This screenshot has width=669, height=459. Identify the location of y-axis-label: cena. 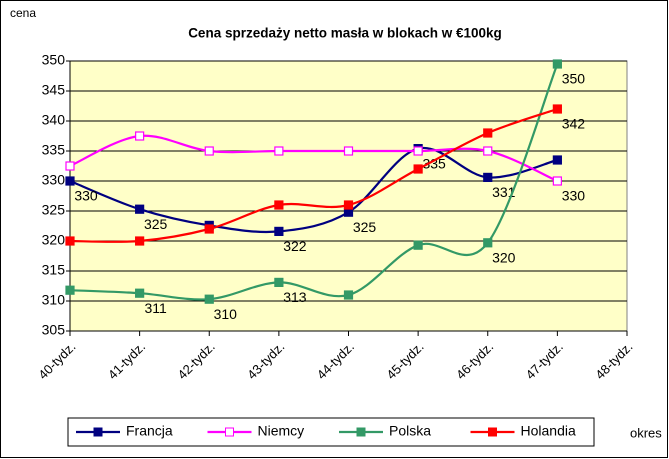
(23, 13).